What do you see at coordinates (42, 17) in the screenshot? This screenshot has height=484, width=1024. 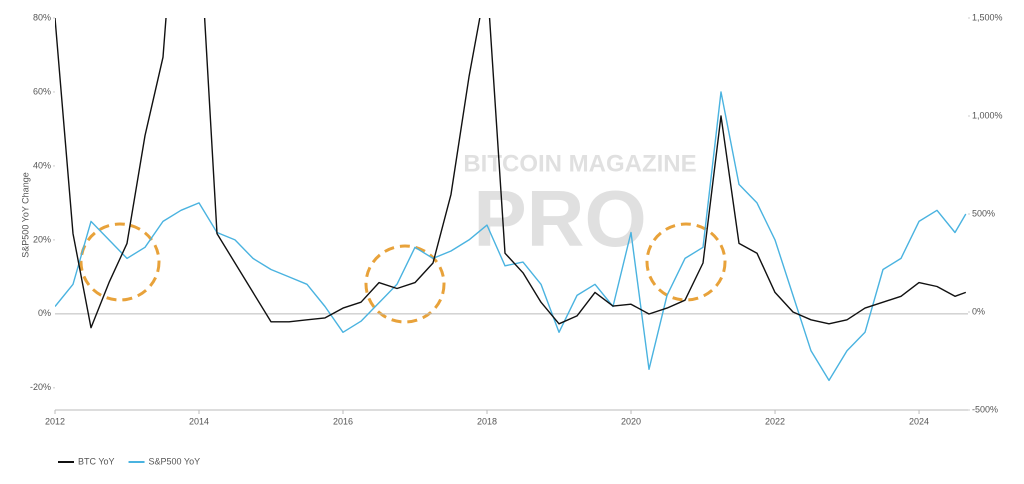 I see `y-tick-label: 80%` at bounding box center [42, 17].